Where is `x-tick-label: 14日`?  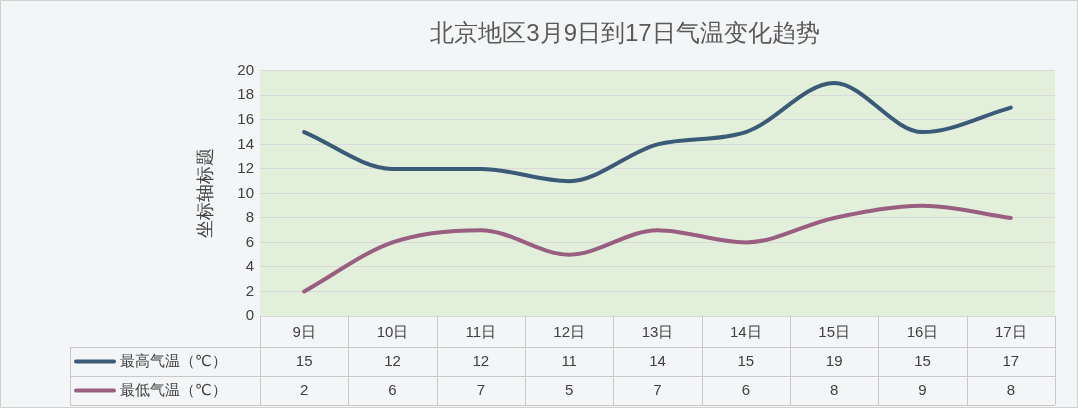 x-tick-label: 14日 is located at coordinates (745, 332).